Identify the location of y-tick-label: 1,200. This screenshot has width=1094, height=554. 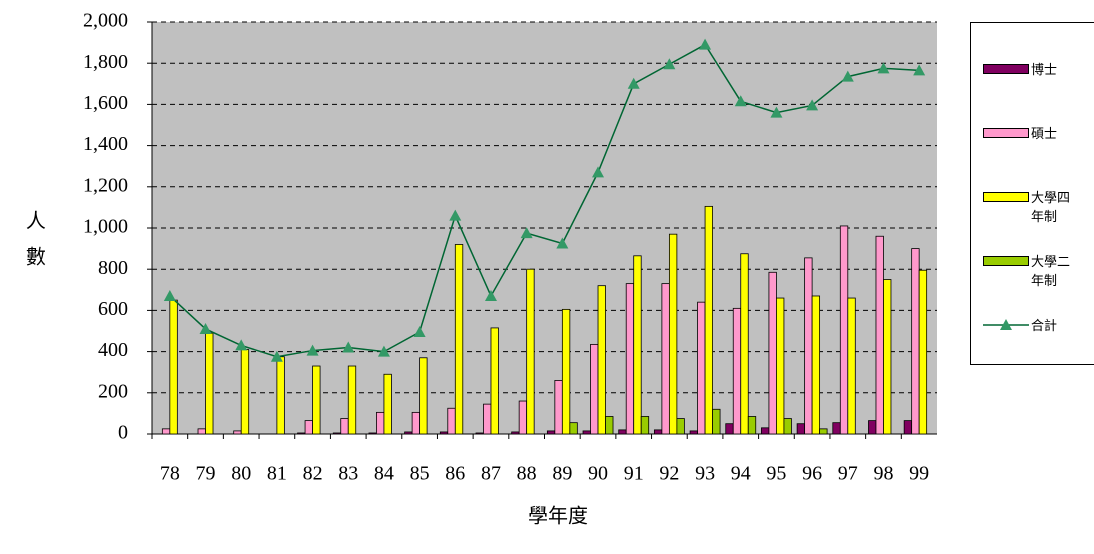
(105, 185).